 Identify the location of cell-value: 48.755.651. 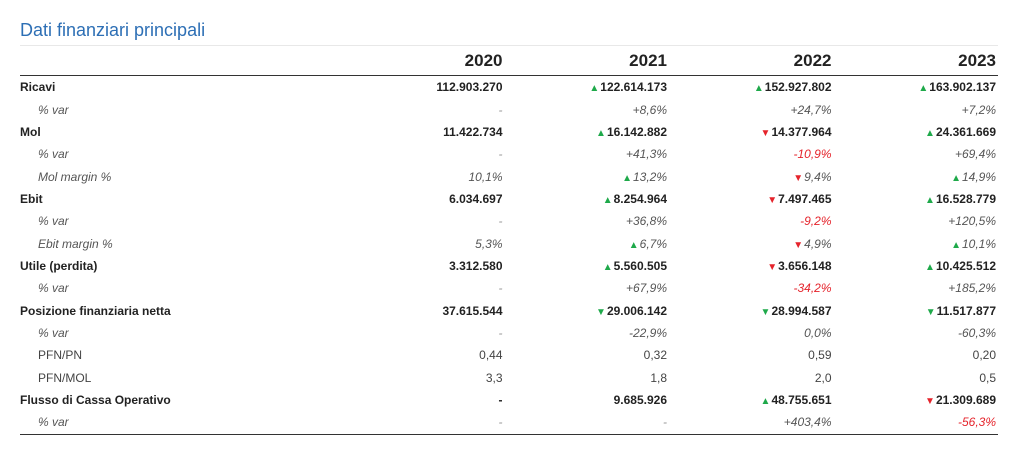
(801, 399).